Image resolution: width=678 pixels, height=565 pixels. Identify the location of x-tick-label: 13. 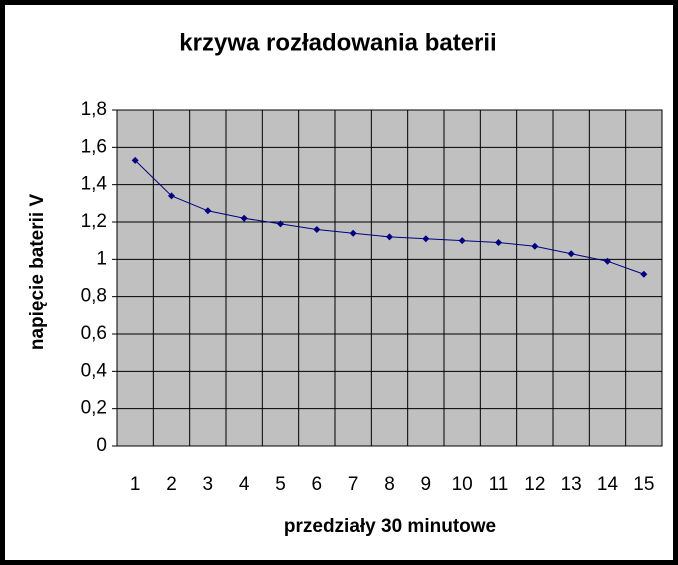
(571, 484).